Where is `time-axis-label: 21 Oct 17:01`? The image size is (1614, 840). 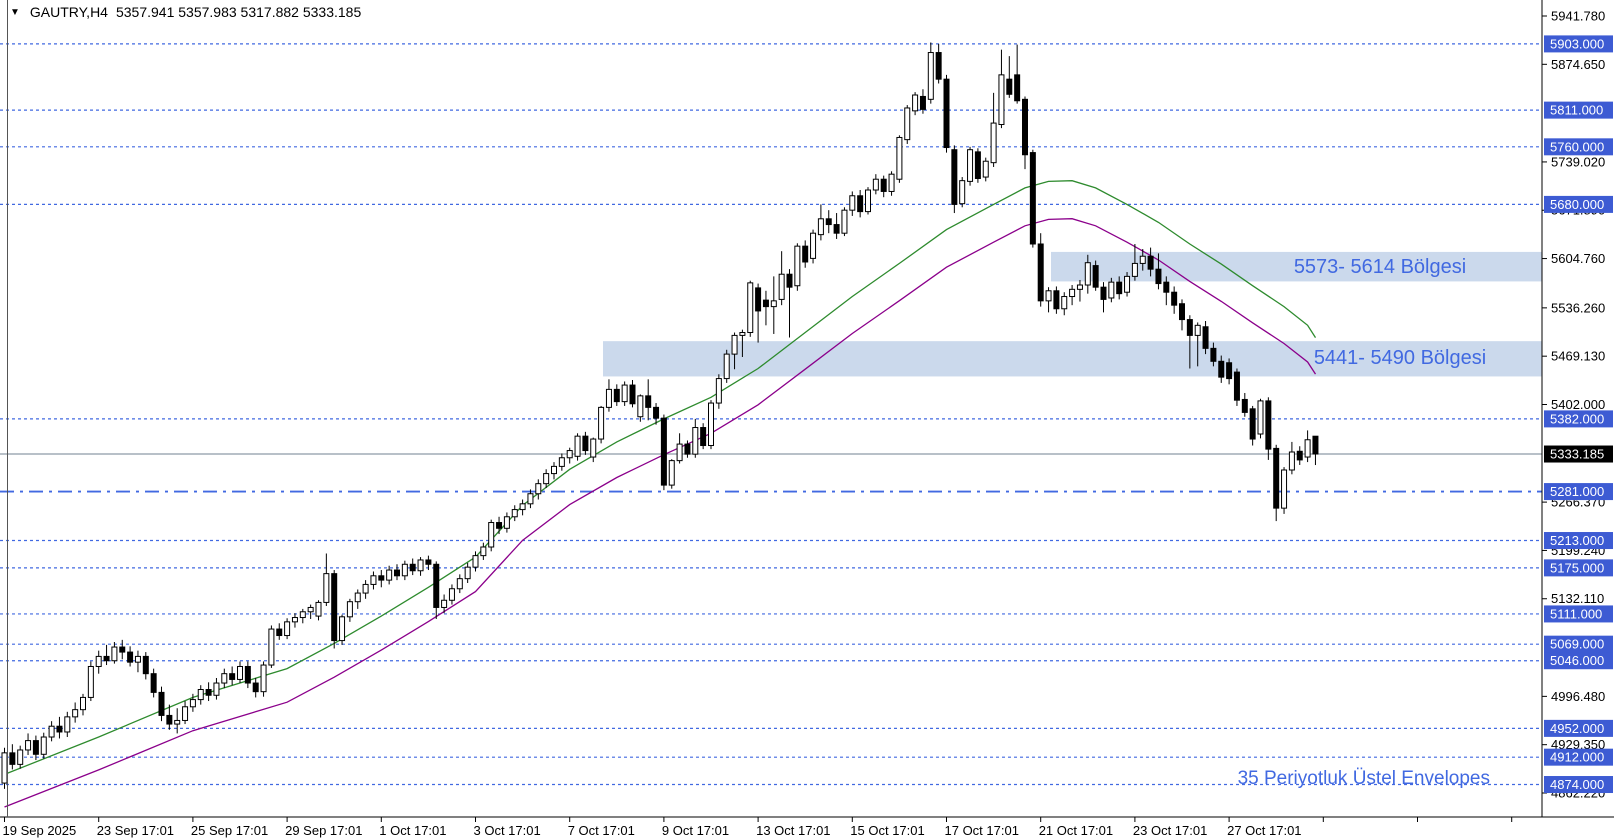 time-axis-label: 21 Oct 17:01 is located at coordinates (1076, 830).